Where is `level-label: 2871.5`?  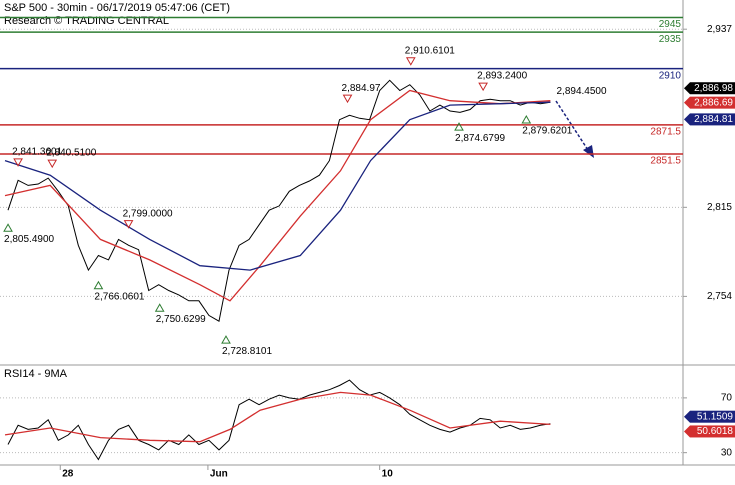
level-label: 2871.5 is located at coordinates (665, 131).